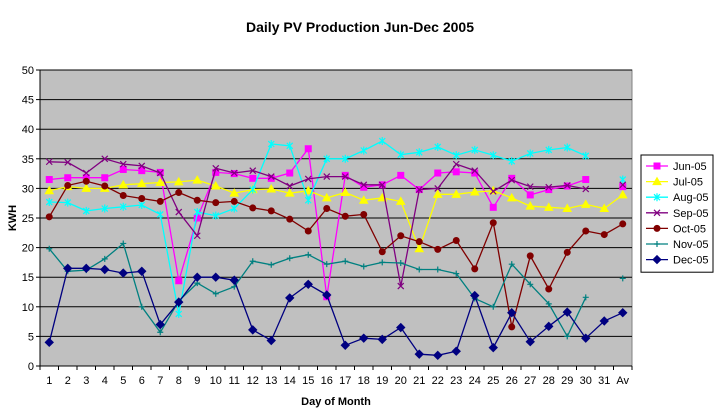 The width and height of the screenshot is (719, 417). What do you see at coordinates (271, 381) in the screenshot?
I see `x-tick-label: 13` at bounding box center [271, 381].